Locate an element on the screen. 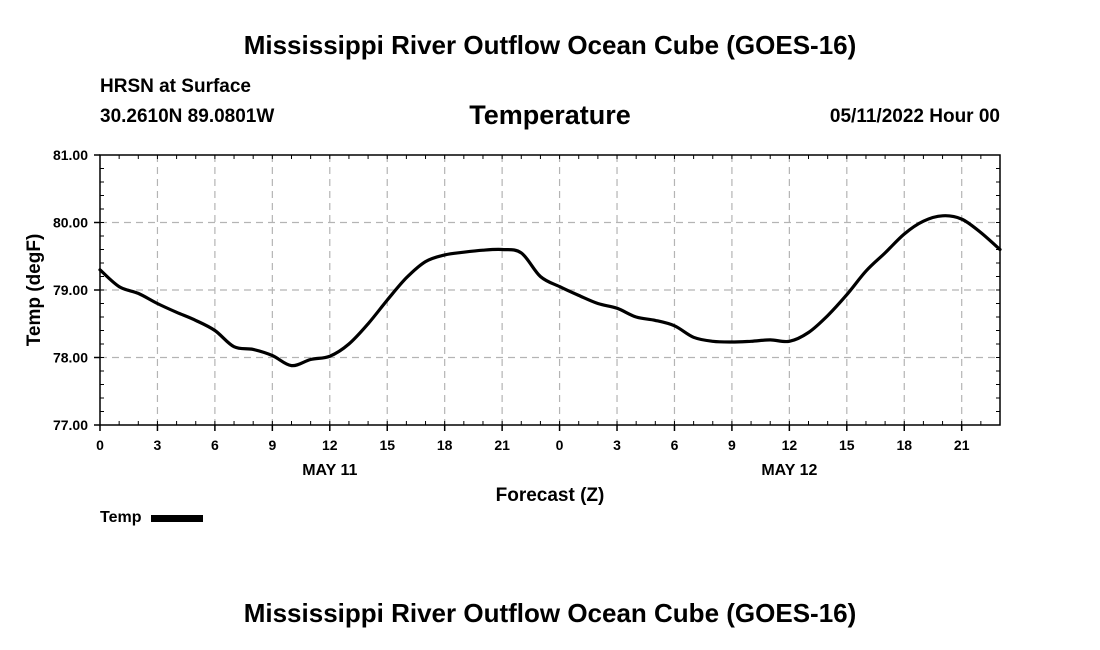 Image resolution: width=1100 pixels, height=650 pixels. forecast-run-time: 05/11/2022 Hour 00 is located at coordinates (914, 116).